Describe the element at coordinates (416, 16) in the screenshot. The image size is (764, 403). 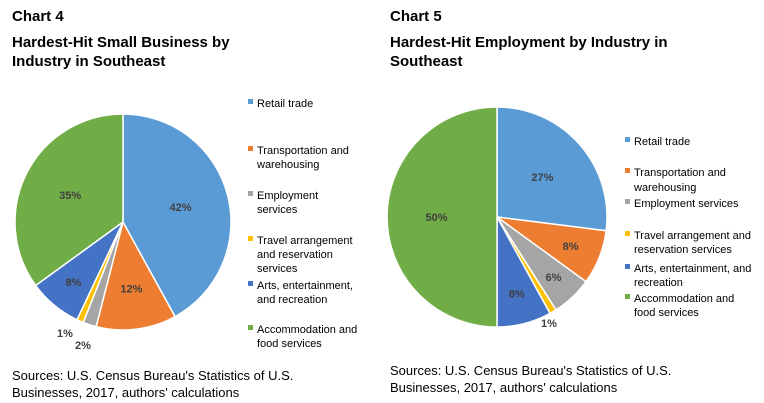
I see `chart-5-number: Chart 5` at that location.